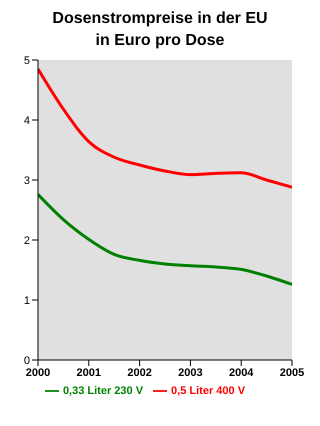 The image size is (320, 426). Describe the element at coordinates (27, 300) in the screenshot. I see `y-tick-label: 1` at that location.